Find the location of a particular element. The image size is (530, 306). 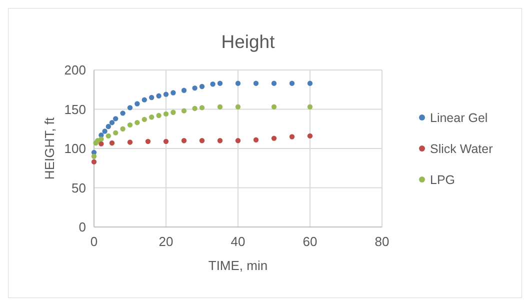

y-tick-label: 0 is located at coordinates (82, 227).